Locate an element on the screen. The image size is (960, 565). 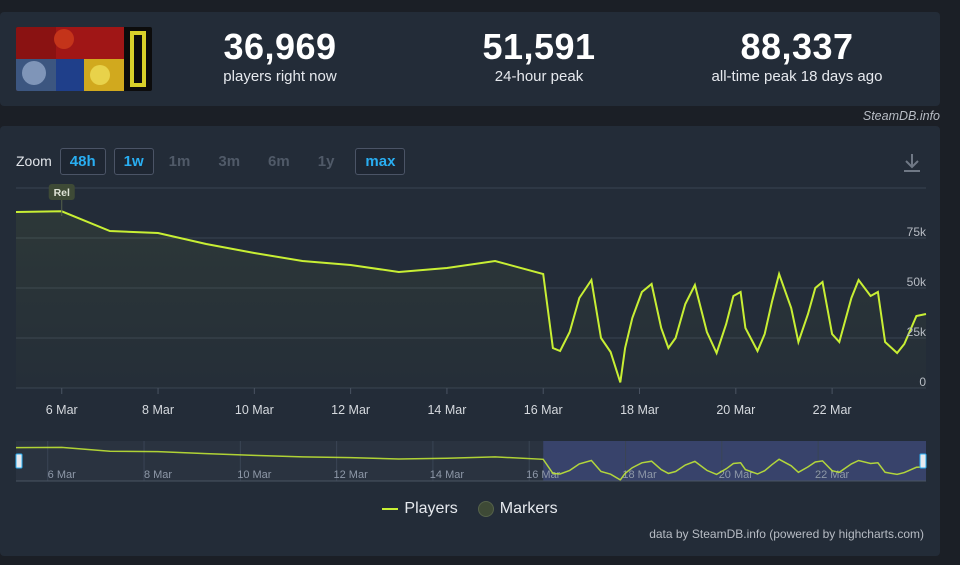
chart-legend: Players Markers is located at coordinates (470, 509).